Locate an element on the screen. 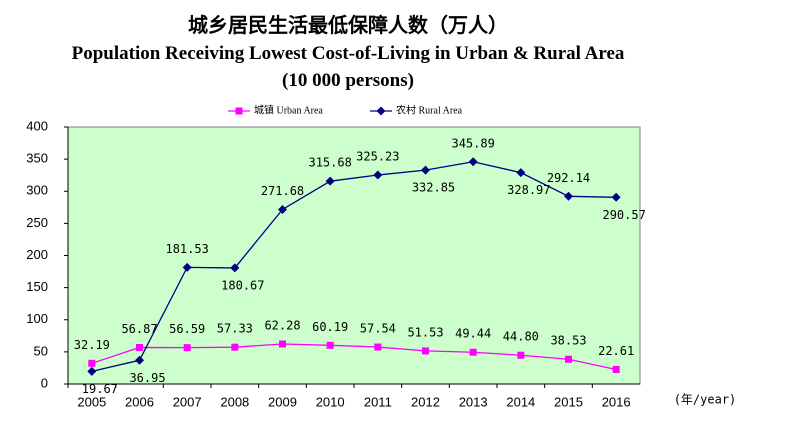  data-label: 325.23 is located at coordinates (377, 157).